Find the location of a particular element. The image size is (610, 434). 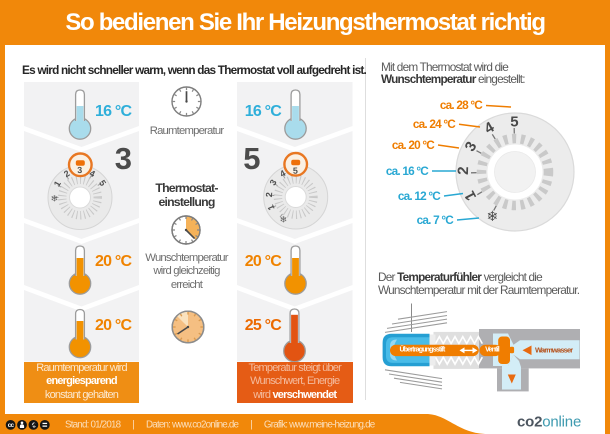

downflow-arrow-icon is located at coordinates (511, 379).